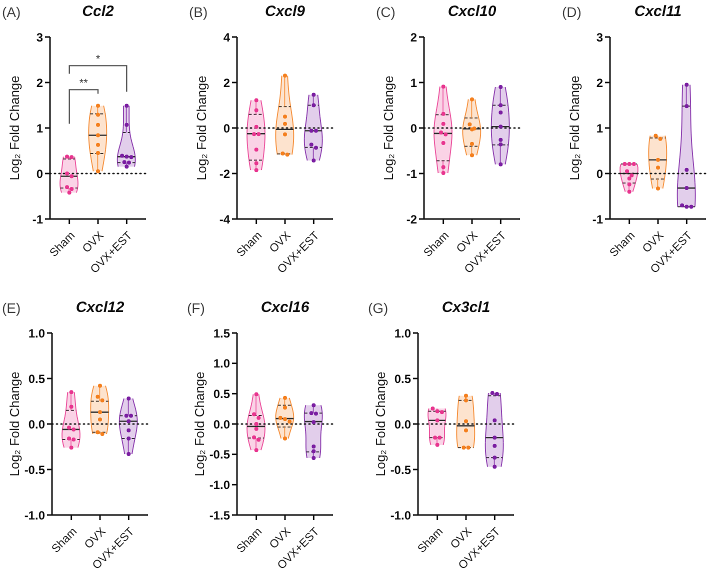 This screenshot has width=709, height=574. I want to click on text: (B), so click(198, 12).